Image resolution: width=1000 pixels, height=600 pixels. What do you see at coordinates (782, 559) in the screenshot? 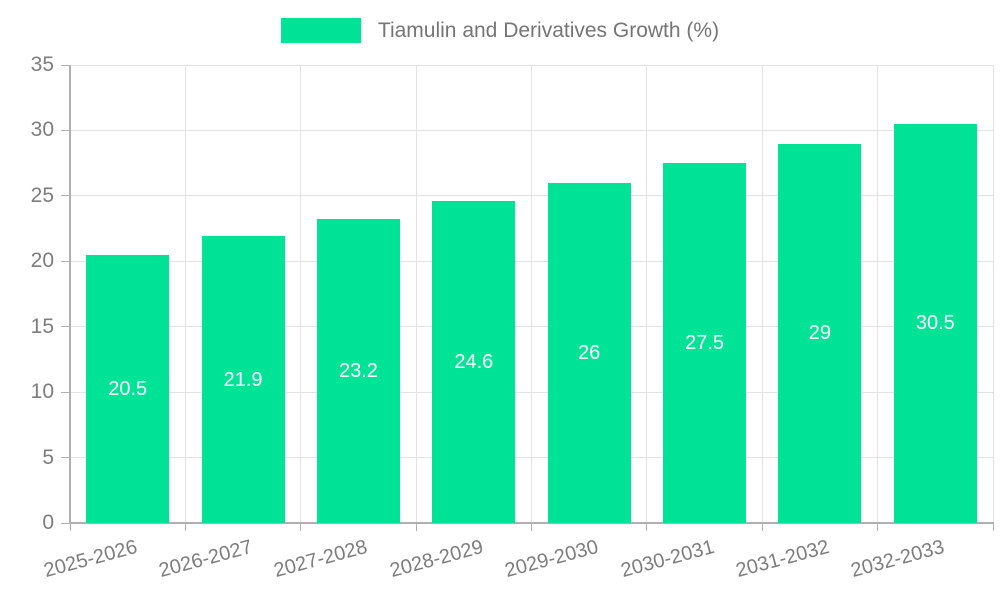
I see `x-axis-label: 2031-2032` at bounding box center [782, 559].